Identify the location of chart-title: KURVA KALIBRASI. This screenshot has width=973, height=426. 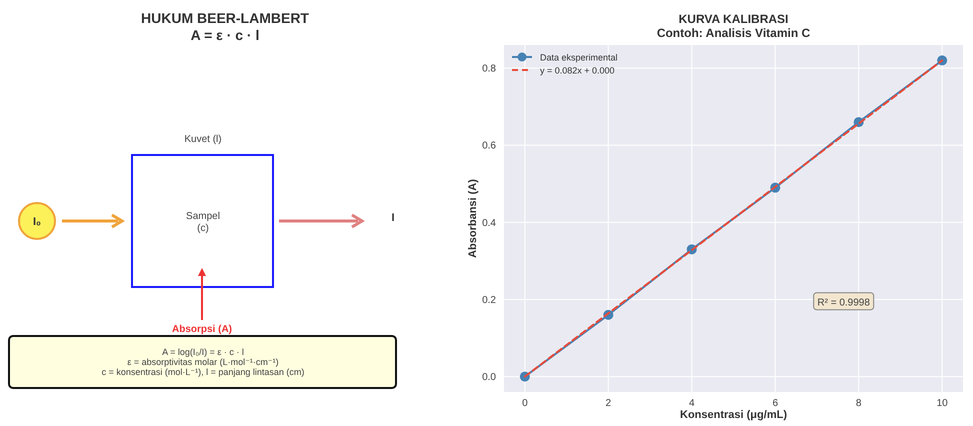
(733, 19).